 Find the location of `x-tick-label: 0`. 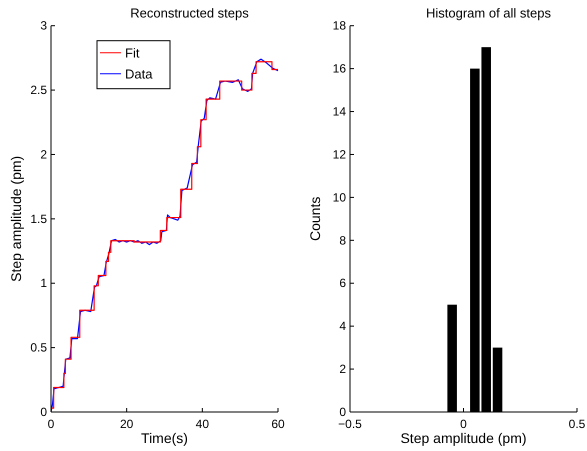

x-tick-label: 0 is located at coordinates (464, 424).